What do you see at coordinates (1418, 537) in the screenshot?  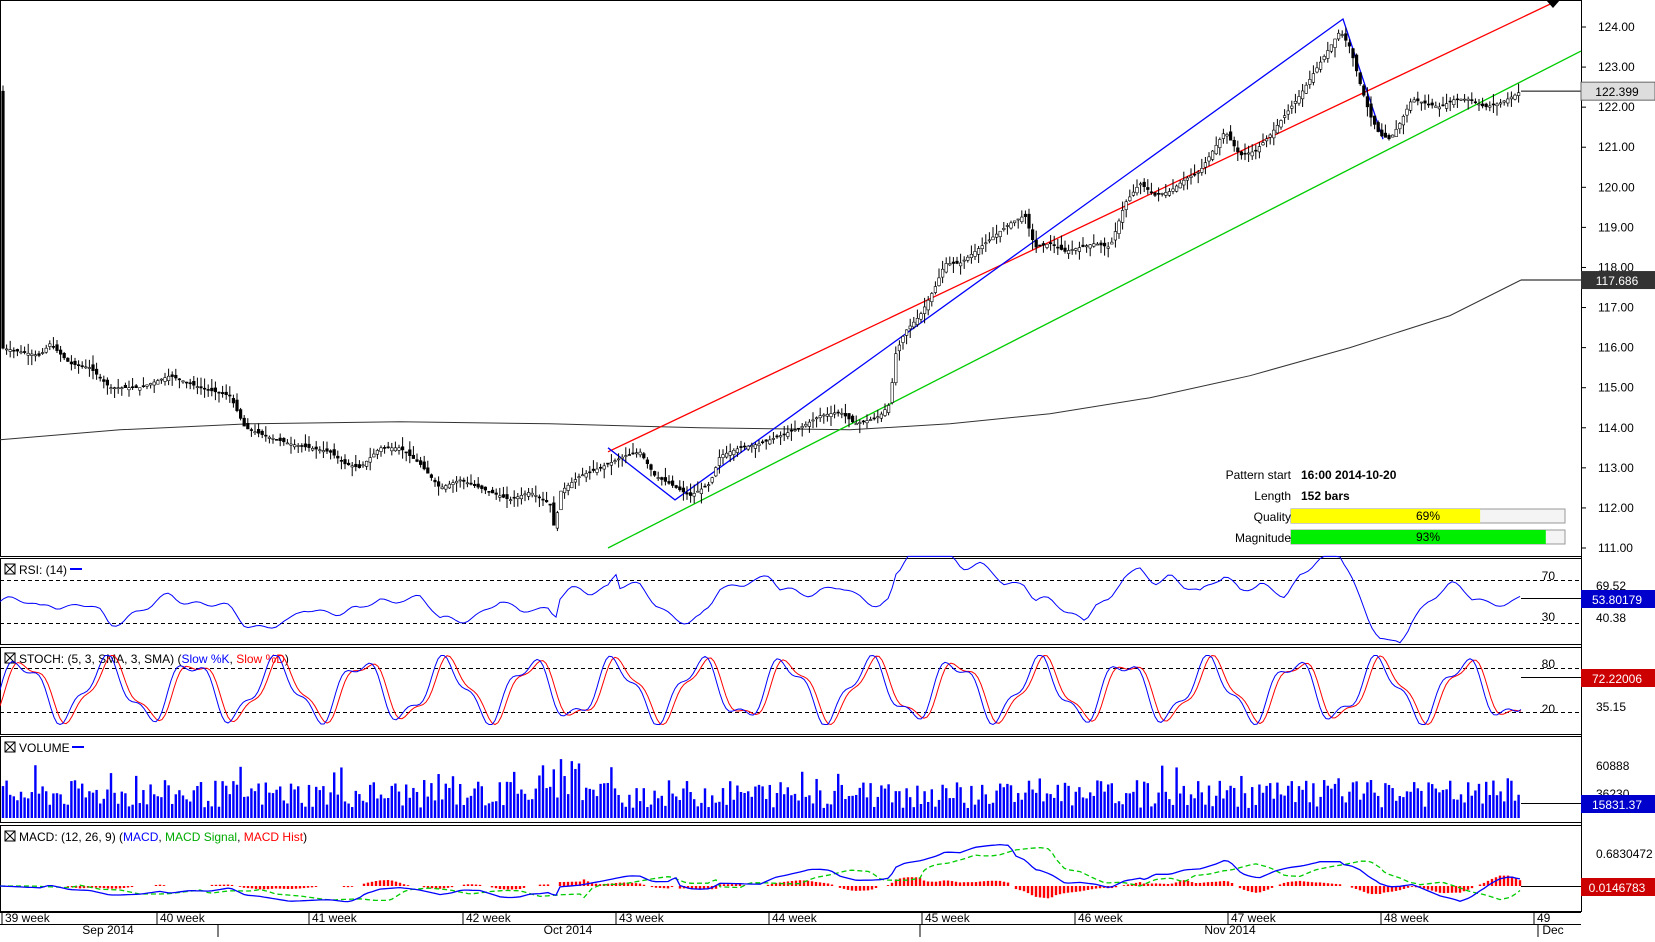 I see `magnitude-bar-fill` at bounding box center [1418, 537].